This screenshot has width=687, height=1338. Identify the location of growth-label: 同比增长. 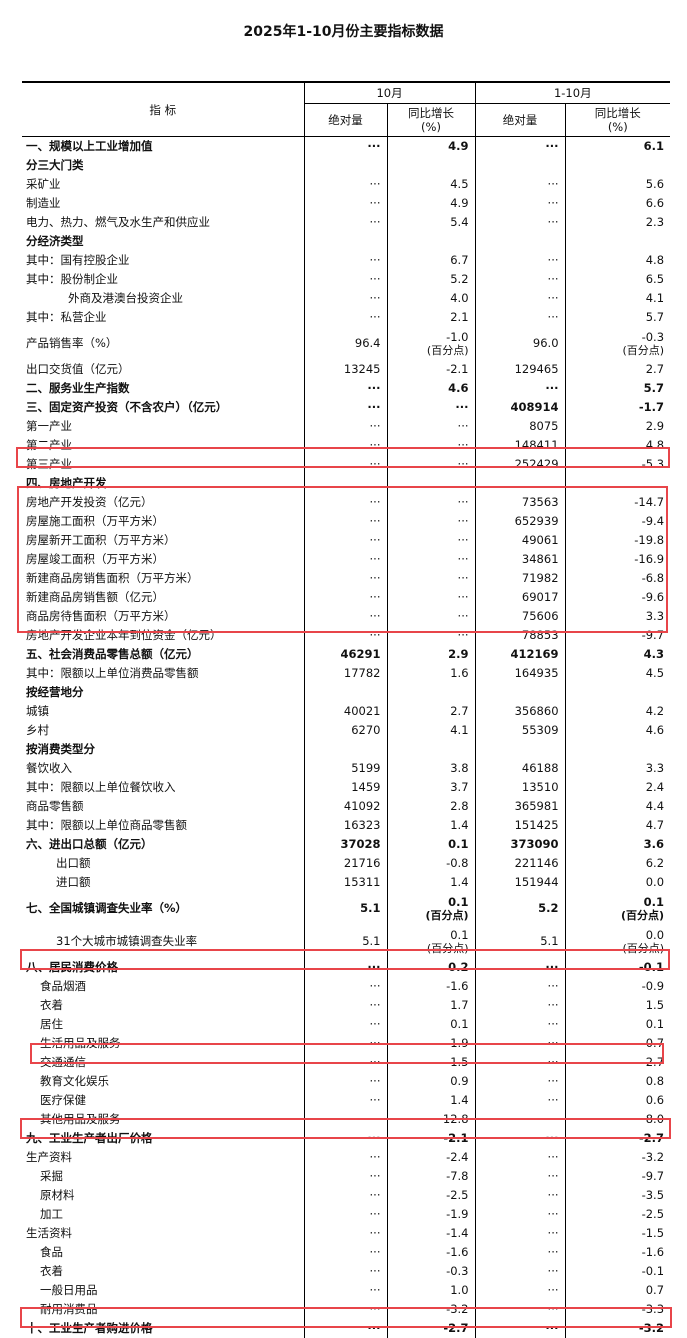
(431, 113).